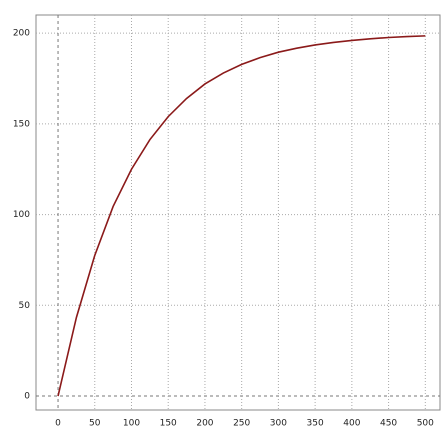  Describe the element at coordinates (168, 424) in the screenshot. I see `x-tick-label: 150` at that location.